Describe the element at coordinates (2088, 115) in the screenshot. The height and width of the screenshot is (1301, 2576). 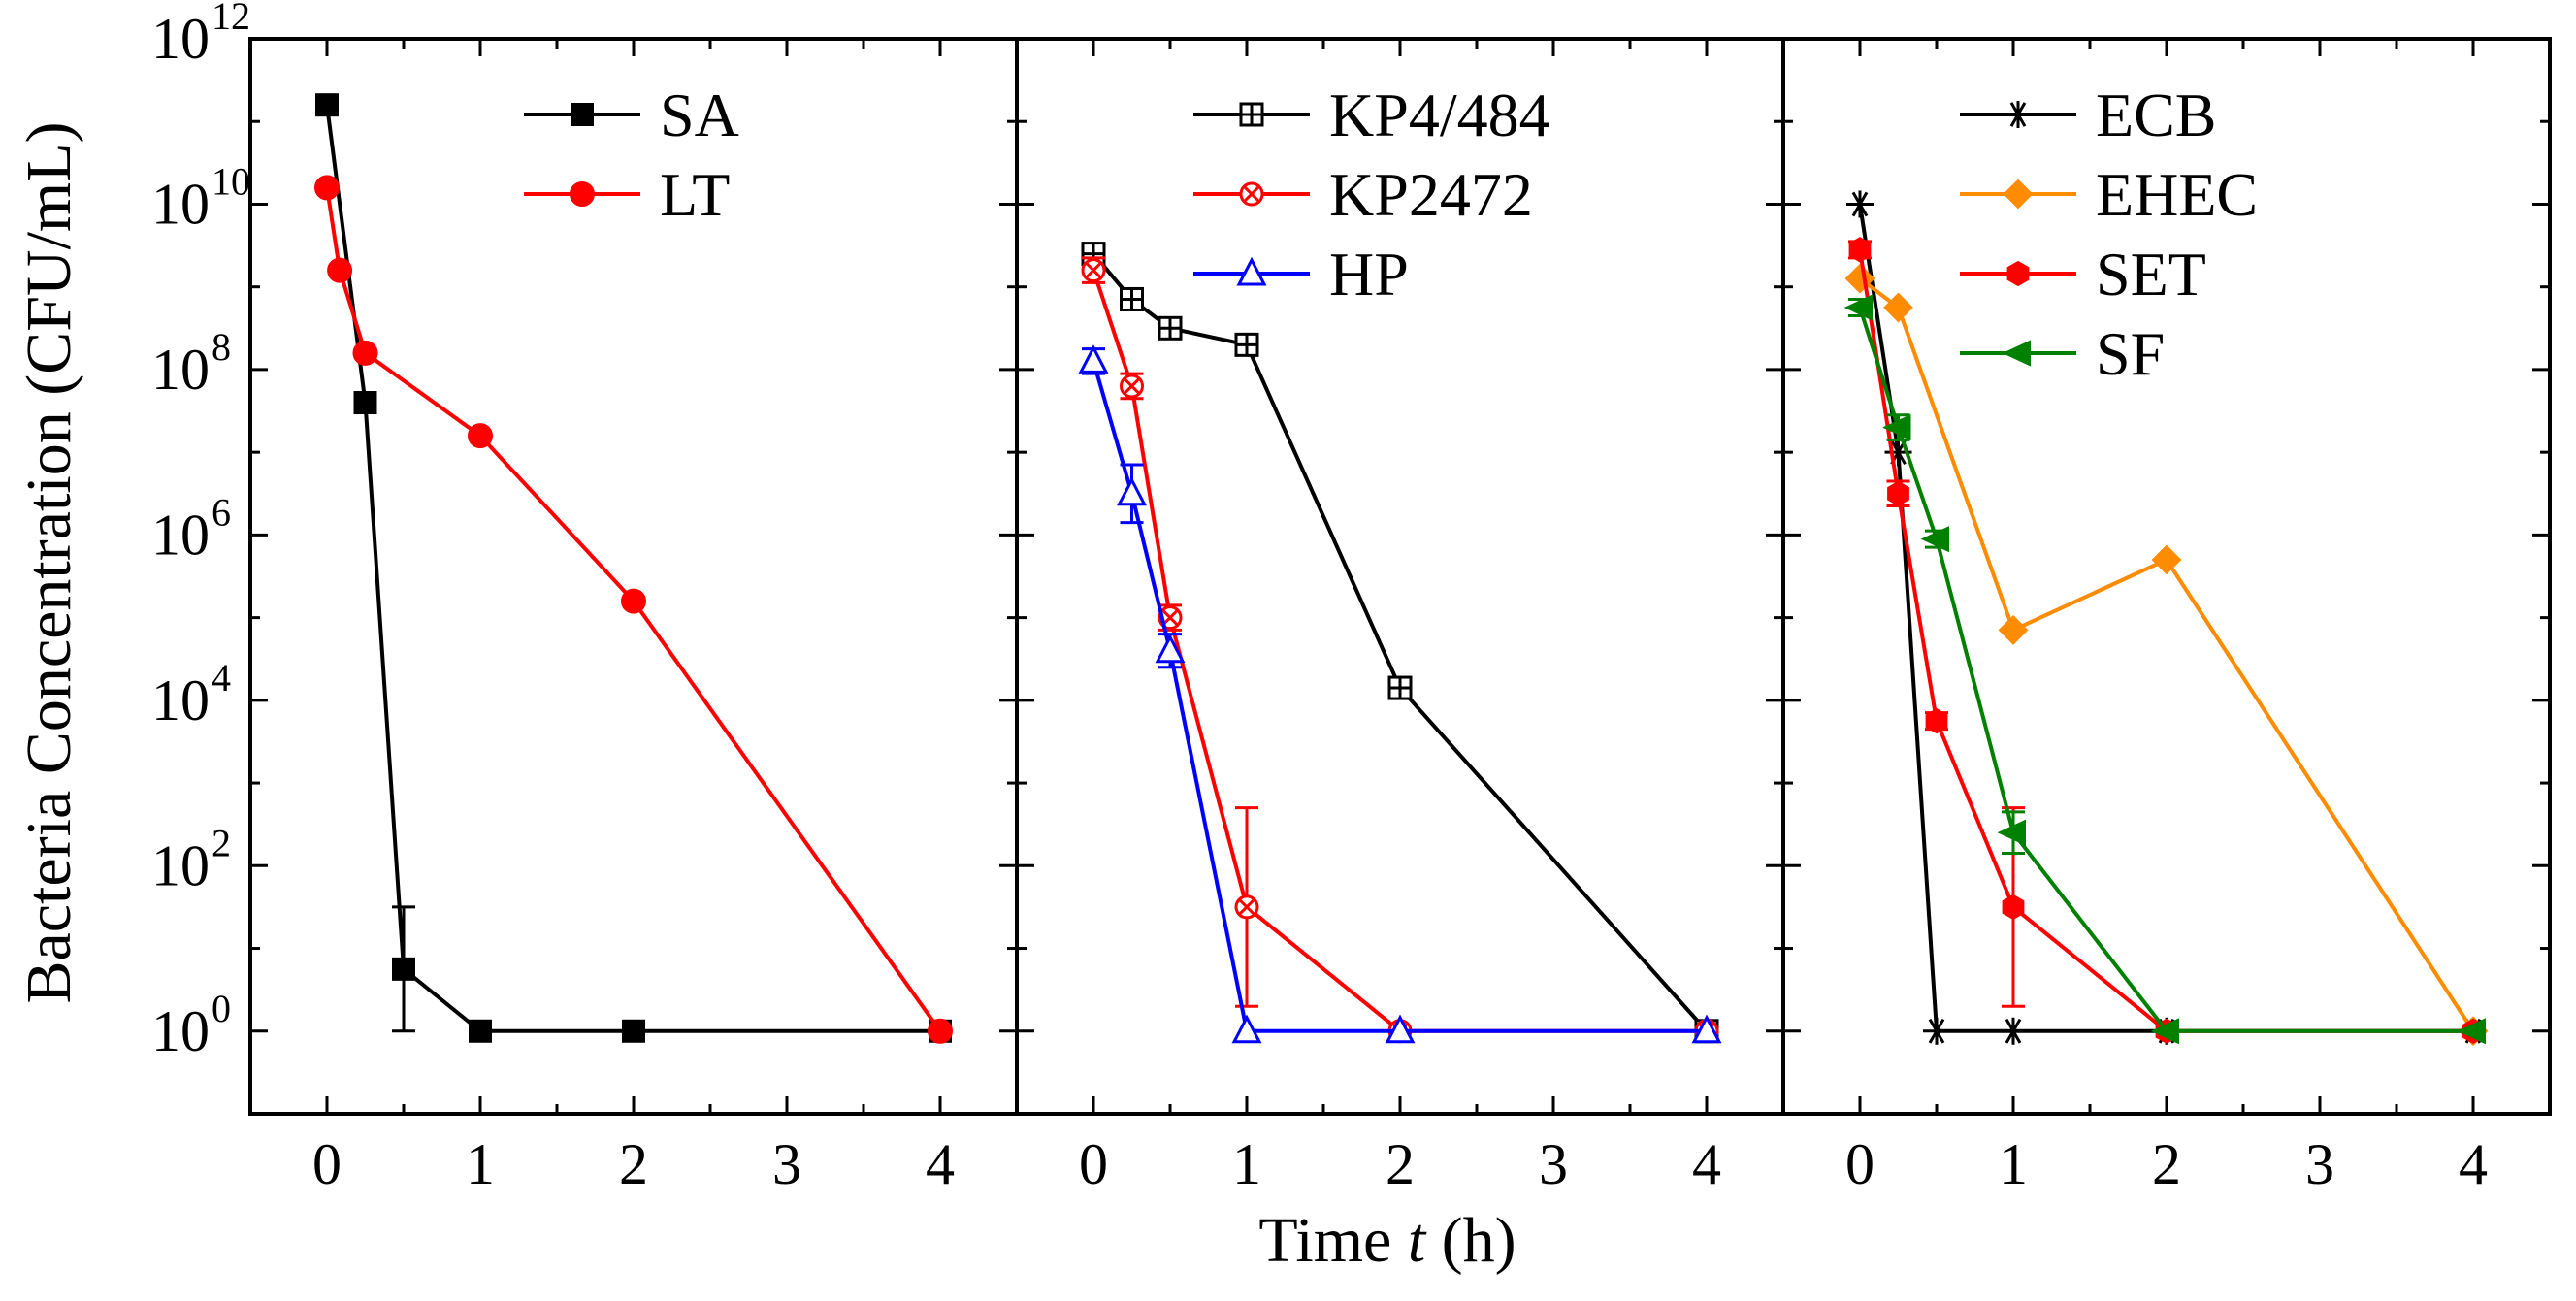
I see `legend-item: ECB` at that location.